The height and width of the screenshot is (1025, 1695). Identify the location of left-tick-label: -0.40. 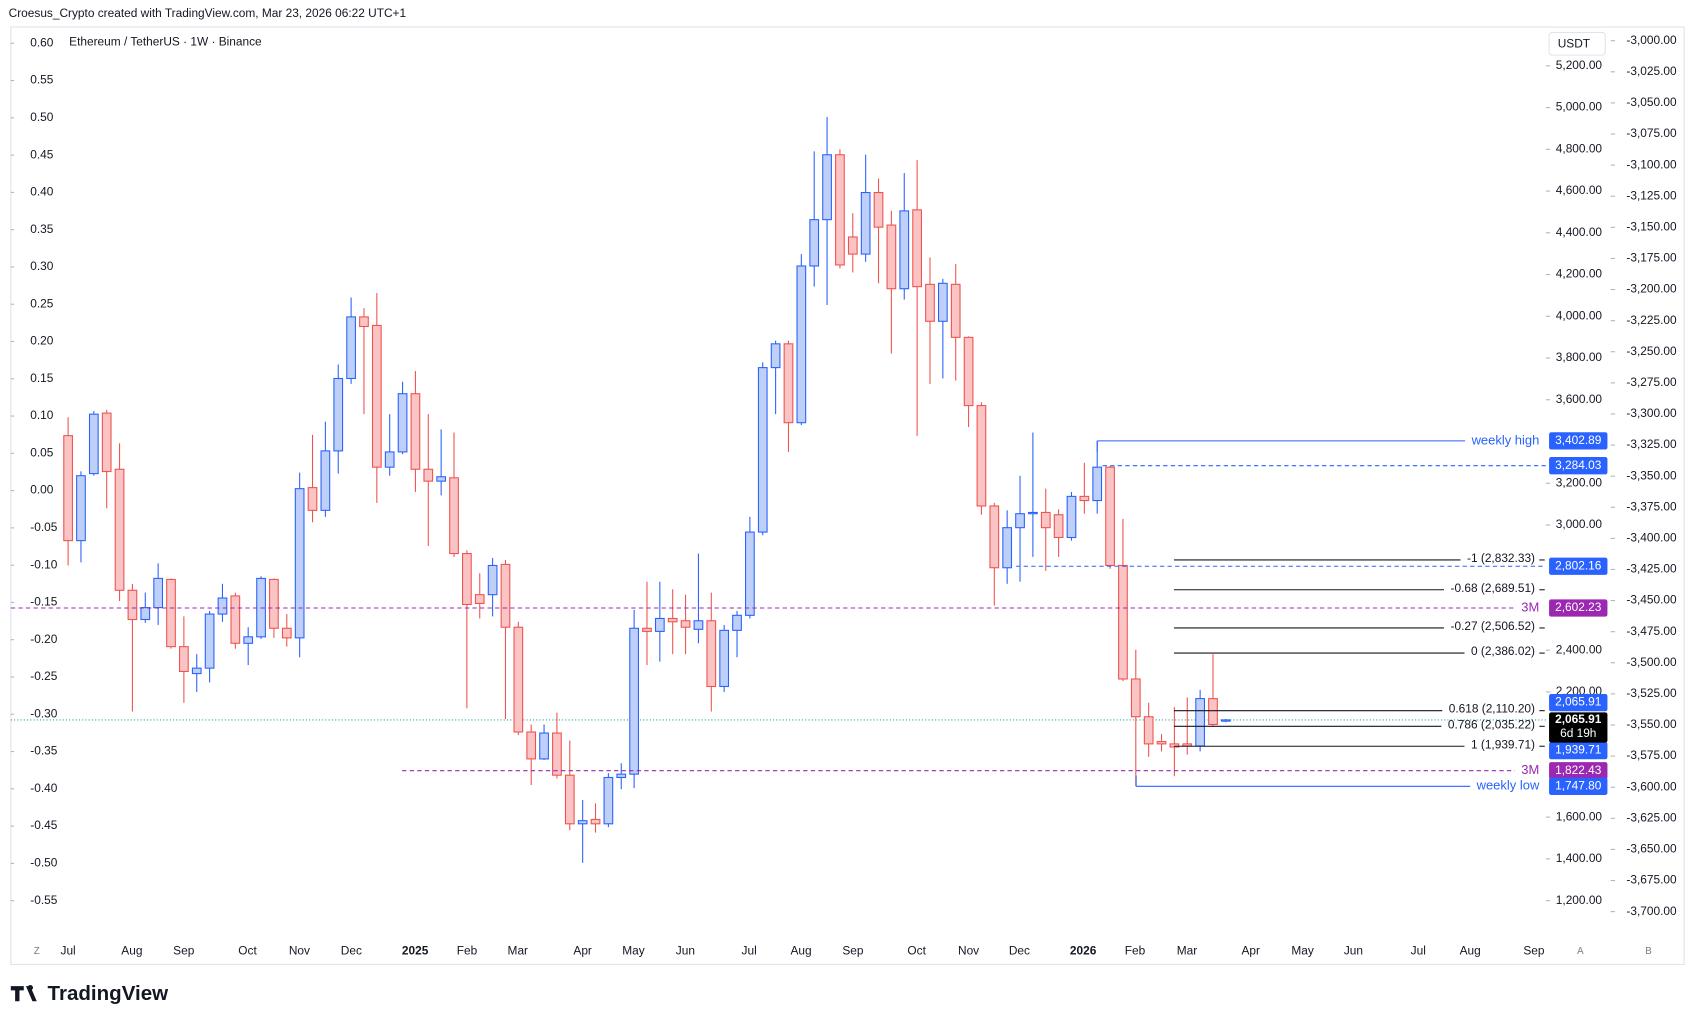
(43, 788).